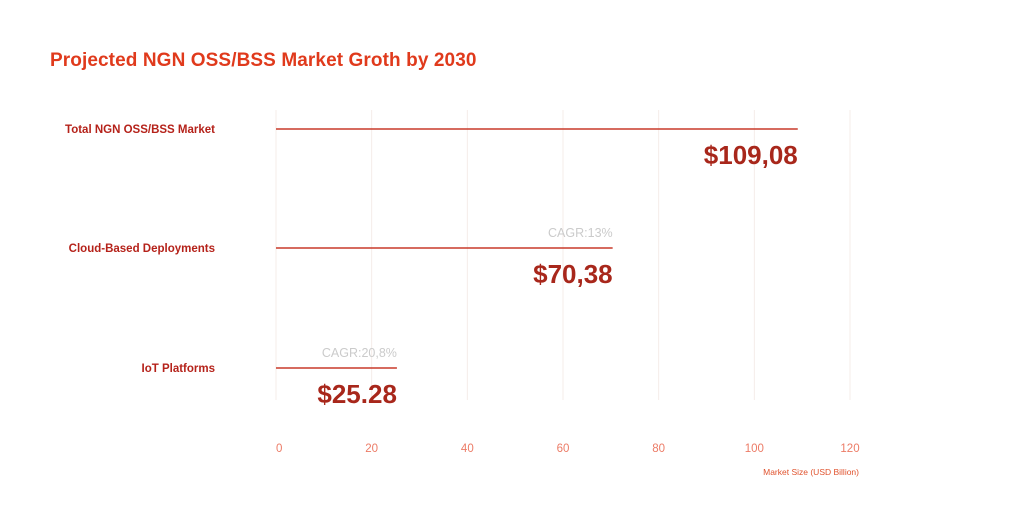 The width and height of the screenshot is (1024, 532). Describe the element at coordinates (849, 449) in the screenshot. I see `x-tick-label: 120` at that location.